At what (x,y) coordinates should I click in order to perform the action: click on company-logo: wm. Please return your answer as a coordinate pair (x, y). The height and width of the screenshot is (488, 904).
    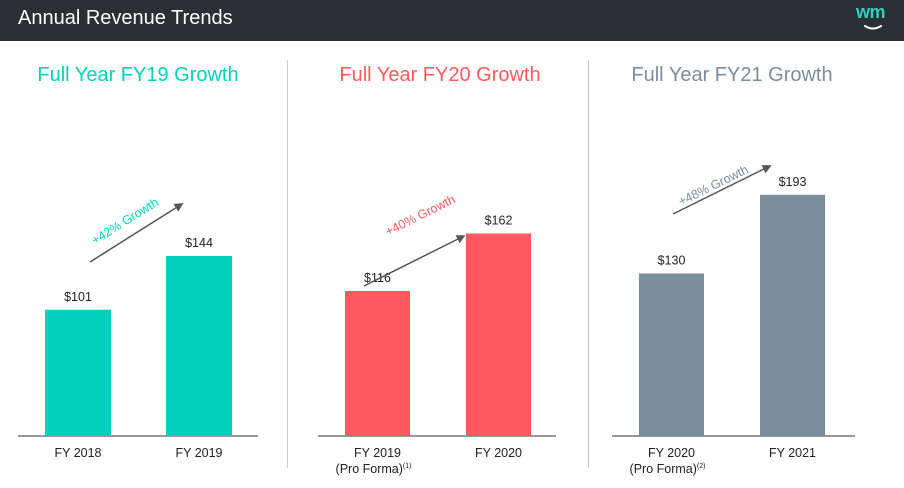
    Looking at the image, I should click on (873, 17).